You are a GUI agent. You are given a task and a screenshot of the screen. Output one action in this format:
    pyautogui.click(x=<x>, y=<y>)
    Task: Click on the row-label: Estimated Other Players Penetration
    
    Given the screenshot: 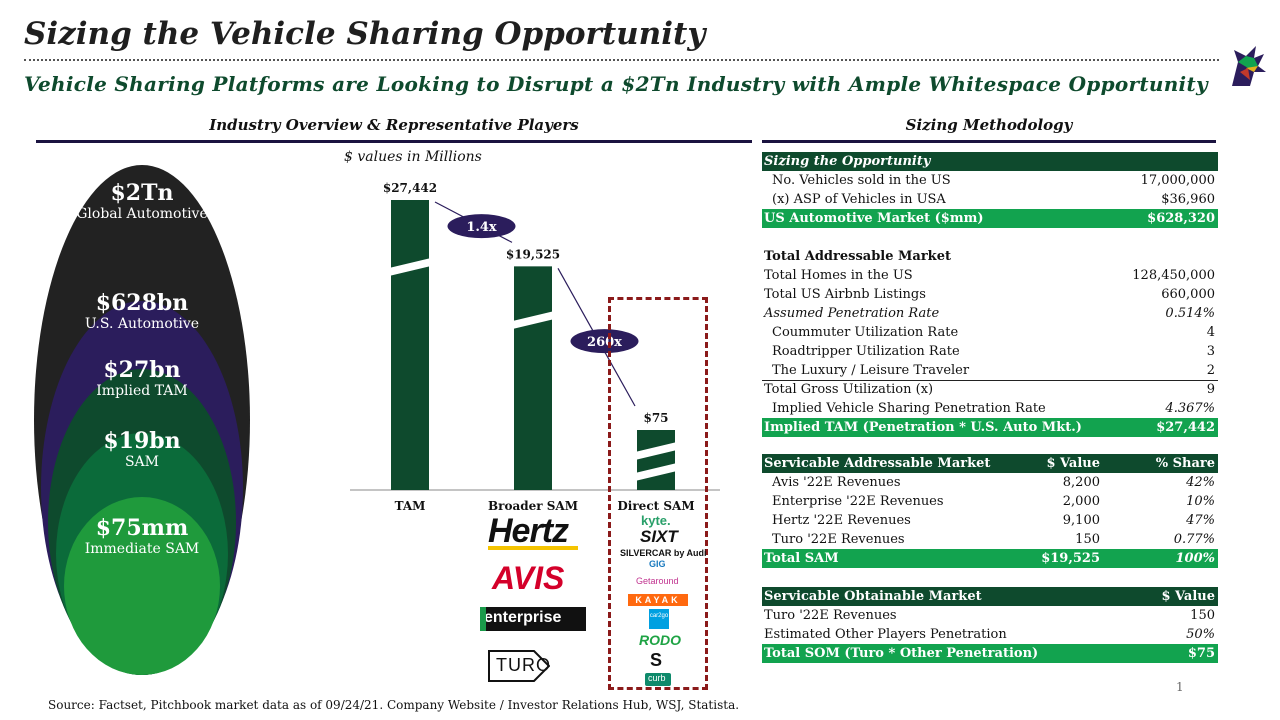 What is the action you would take?
    pyautogui.click(x=885, y=634)
    